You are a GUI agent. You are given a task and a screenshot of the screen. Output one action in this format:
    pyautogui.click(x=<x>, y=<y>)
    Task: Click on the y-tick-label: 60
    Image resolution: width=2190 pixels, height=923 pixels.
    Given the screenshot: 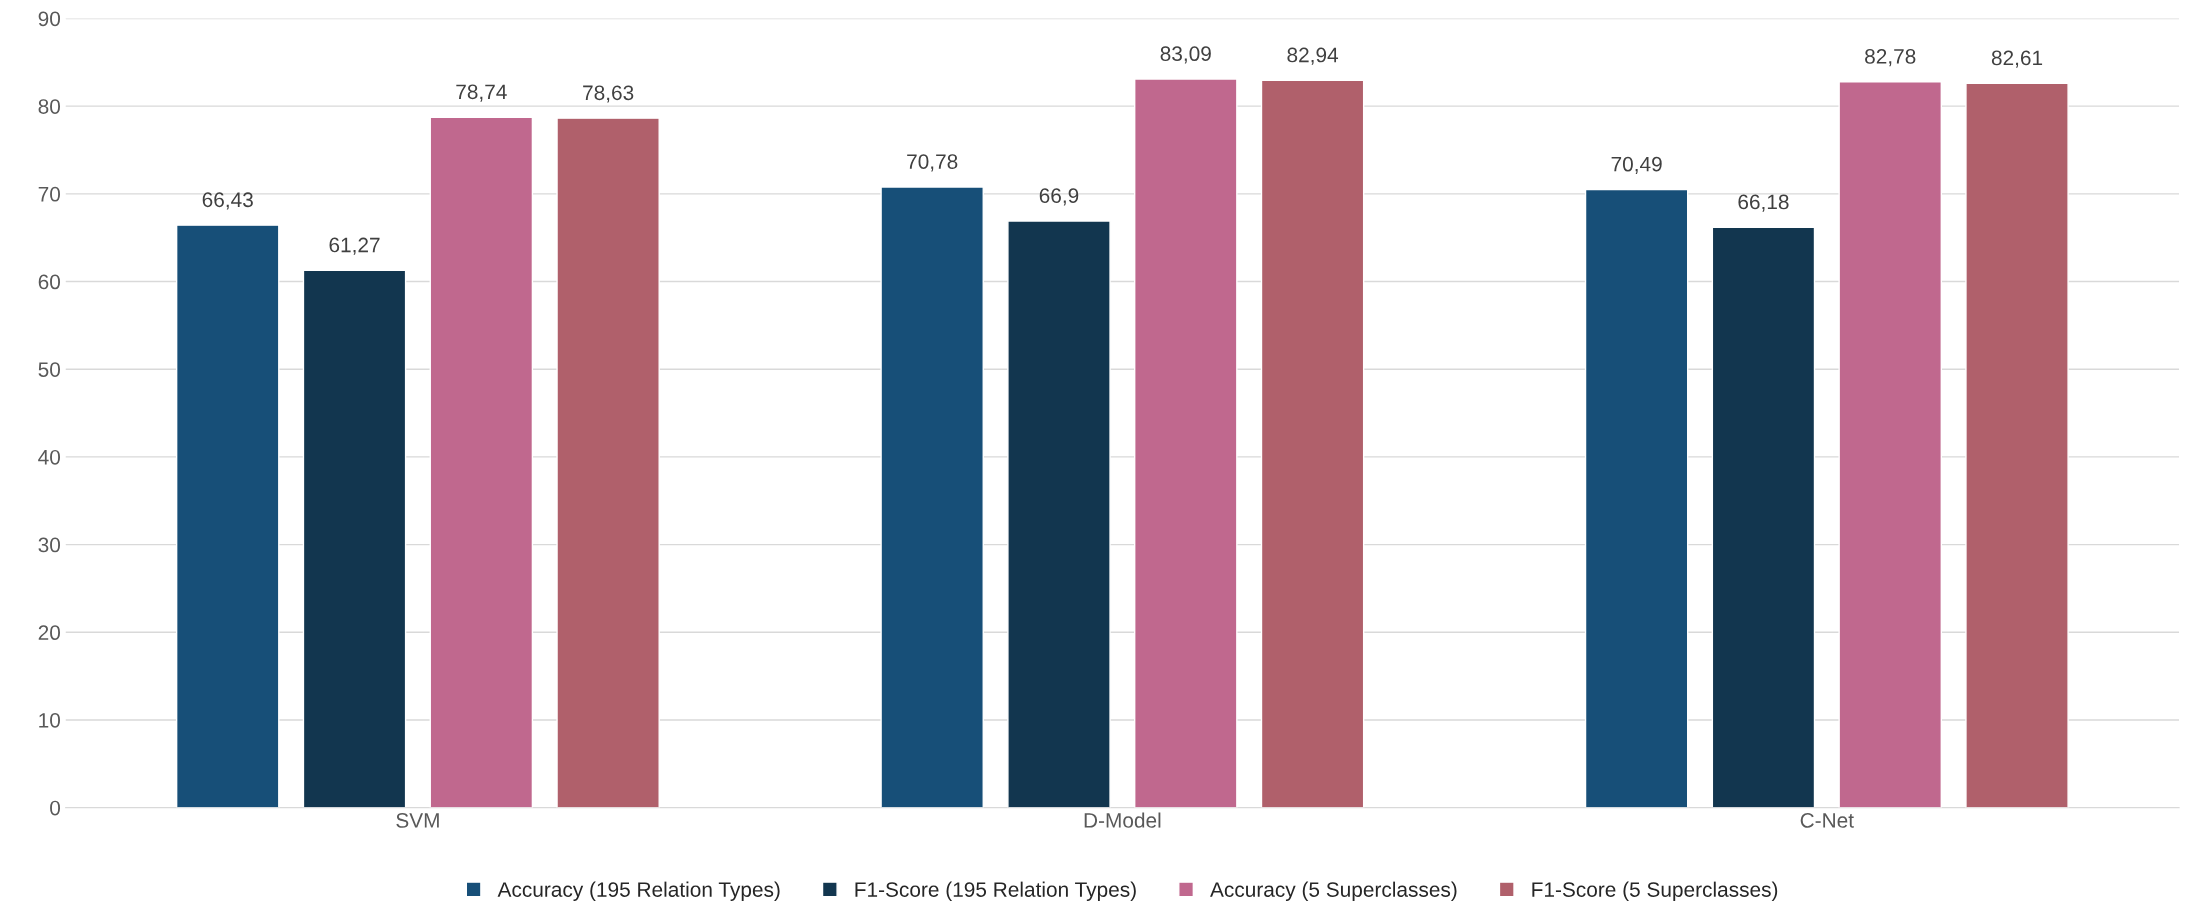 What is the action you would take?
    pyautogui.click(x=49, y=282)
    